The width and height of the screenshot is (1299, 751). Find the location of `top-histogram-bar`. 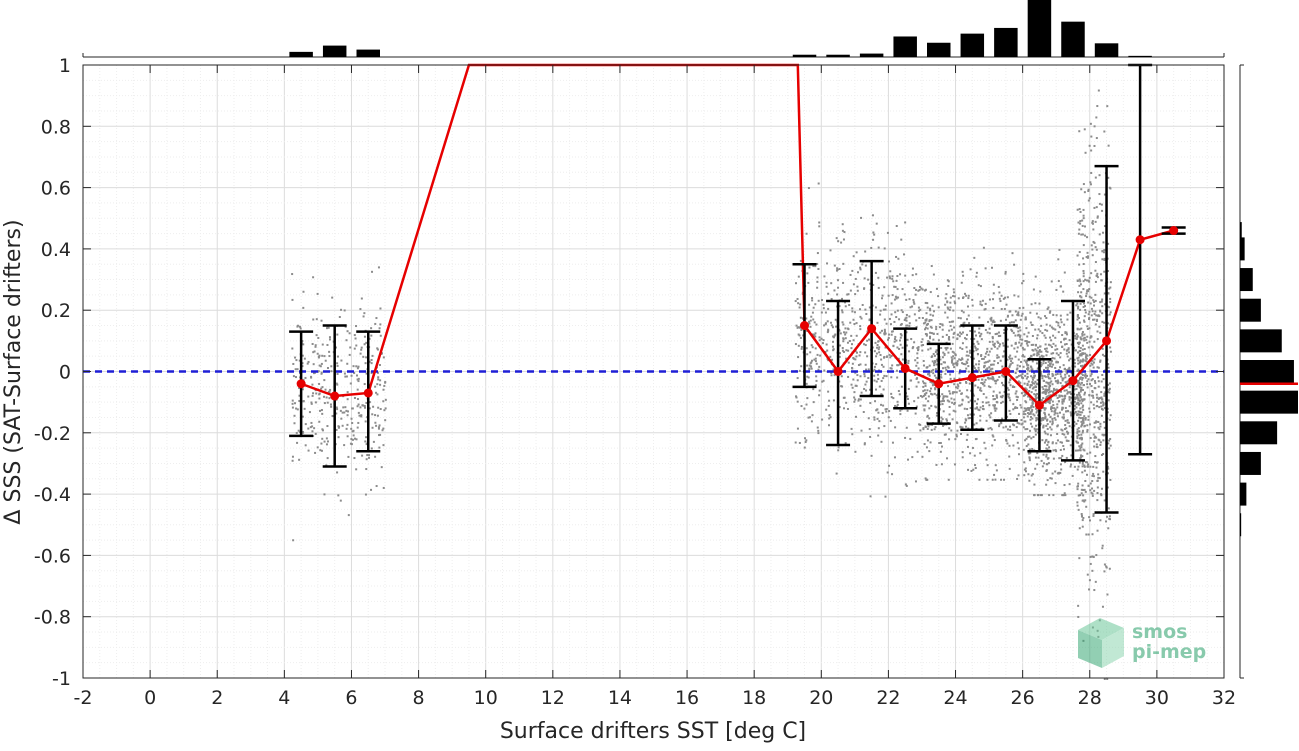

top-histogram-bar is located at coordinates (1073, 39).